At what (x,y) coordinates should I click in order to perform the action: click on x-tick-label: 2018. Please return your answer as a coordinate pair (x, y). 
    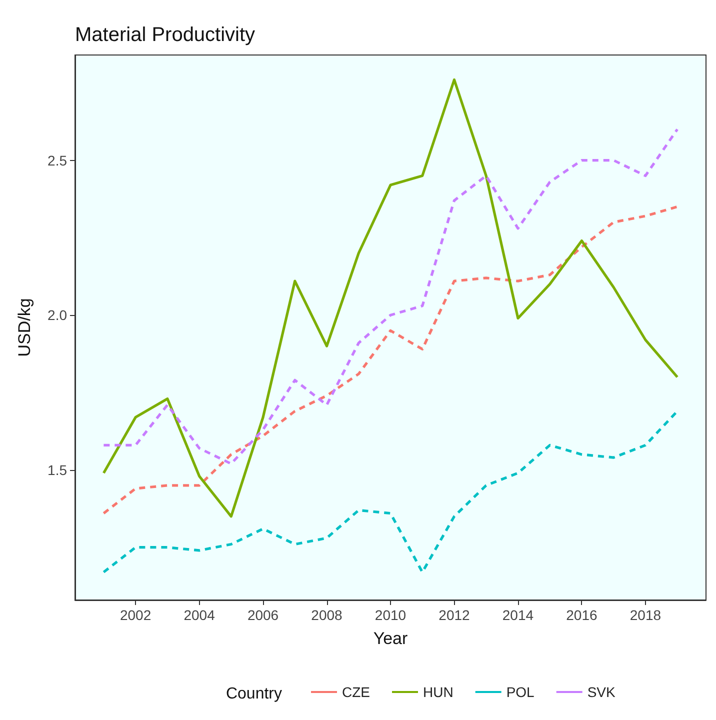
    Looking at the image, I should click on (646, 615).